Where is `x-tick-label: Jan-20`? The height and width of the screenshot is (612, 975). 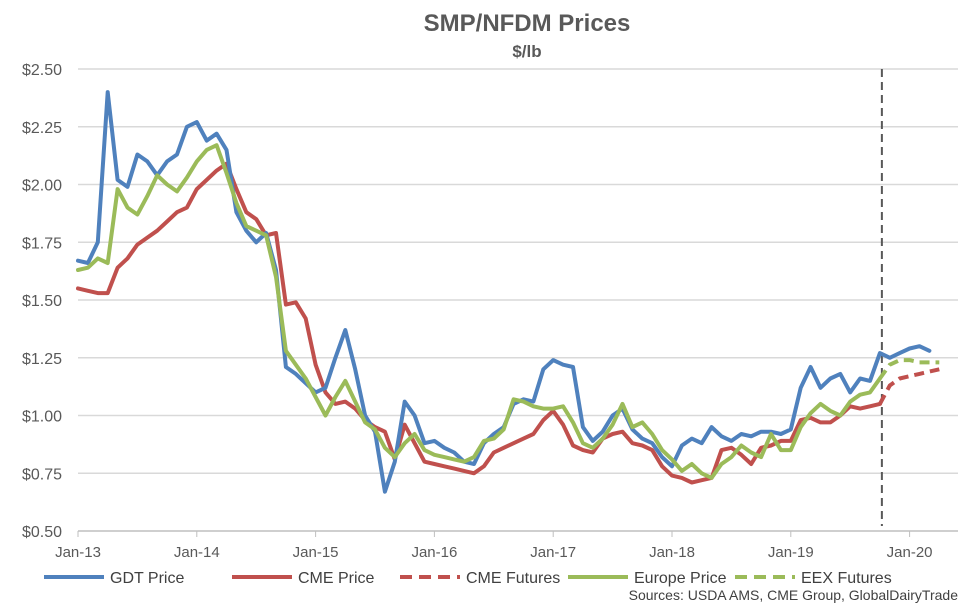 x-tick-label: Jan-20 is located at coordinates (910, 552).